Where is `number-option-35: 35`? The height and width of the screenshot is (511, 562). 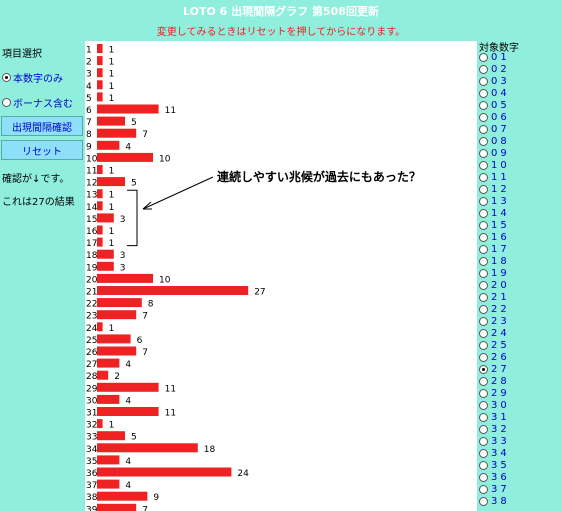 number-option-35: 35 is located at coordinates (494, 465).